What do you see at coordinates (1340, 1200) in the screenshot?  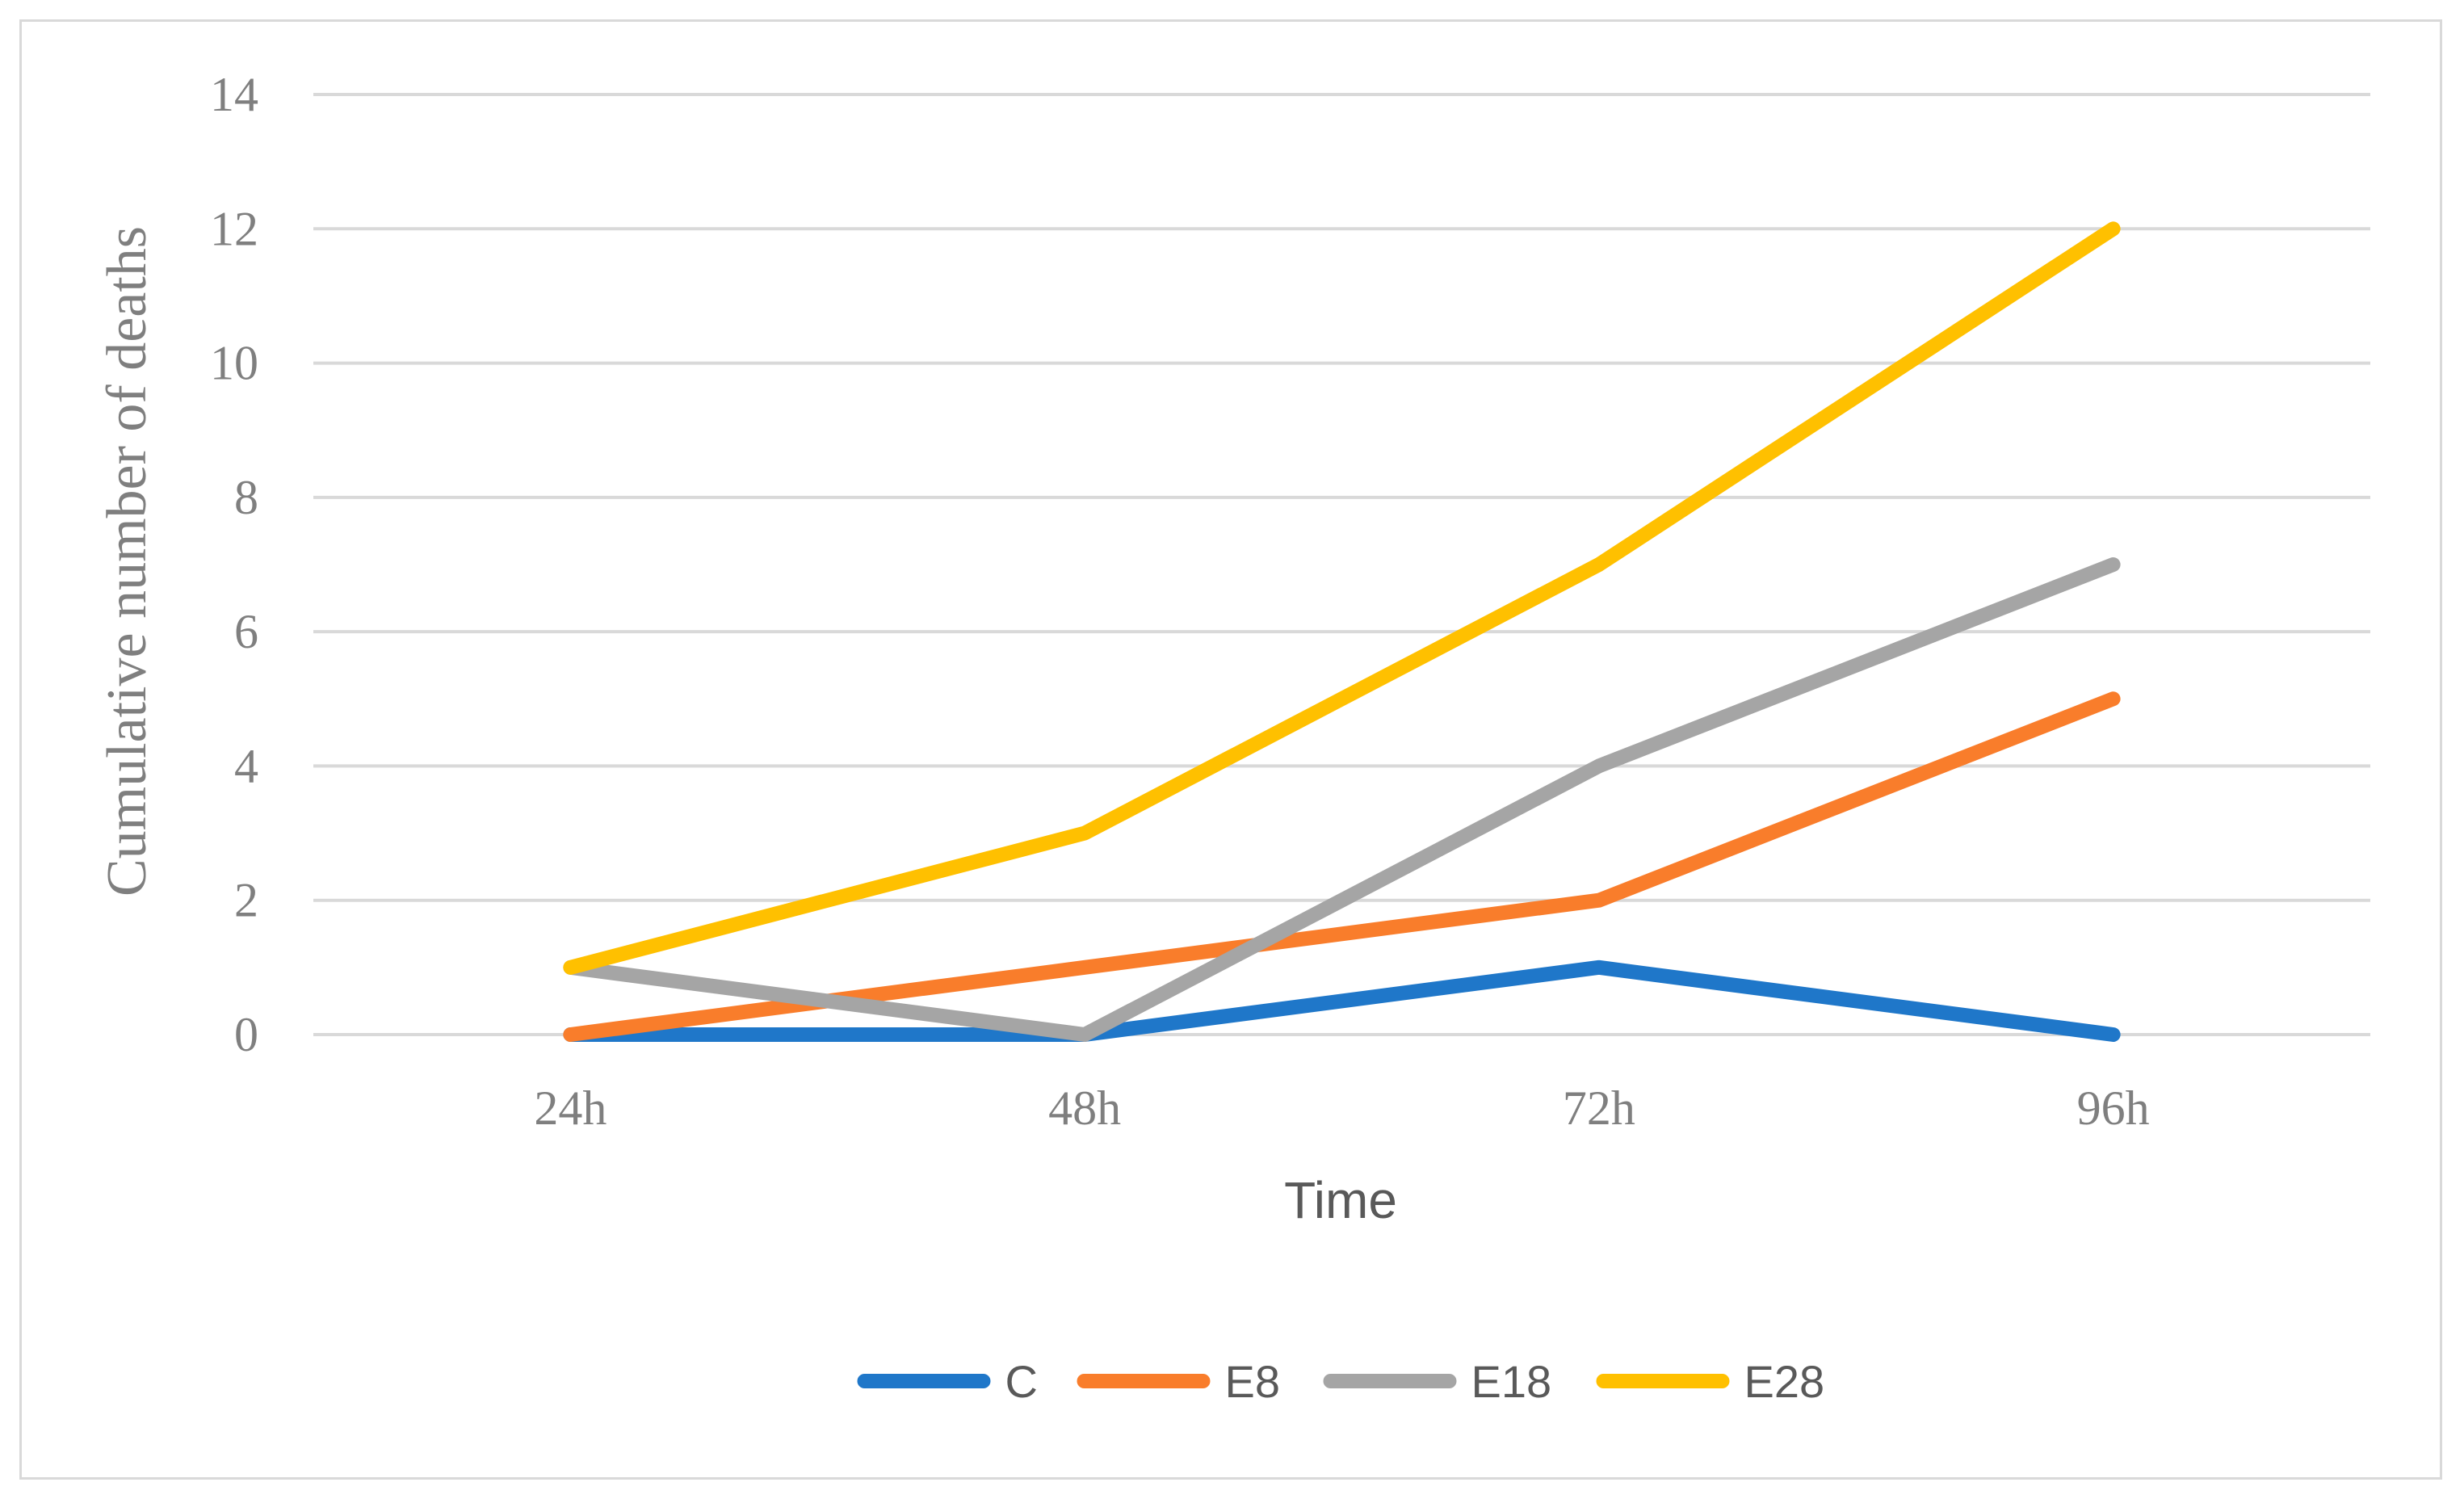 I see `x-axis-title: Time` at bounding box center [1340, 1200].